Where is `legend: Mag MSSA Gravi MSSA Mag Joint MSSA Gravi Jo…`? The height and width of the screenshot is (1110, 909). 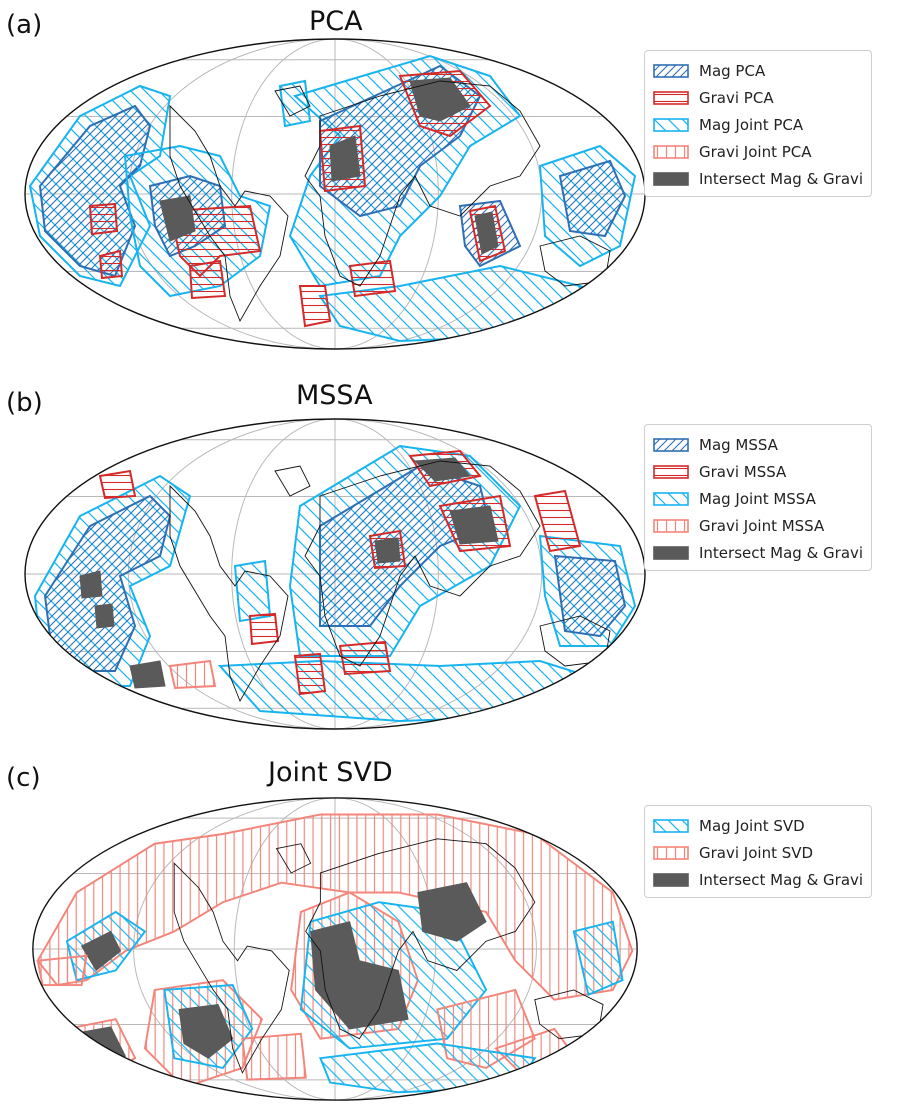
legend: Mag MSSA Gravi MSSA Mag Joint MSSA Gravi Jo… is located at coordinates (758, 497).